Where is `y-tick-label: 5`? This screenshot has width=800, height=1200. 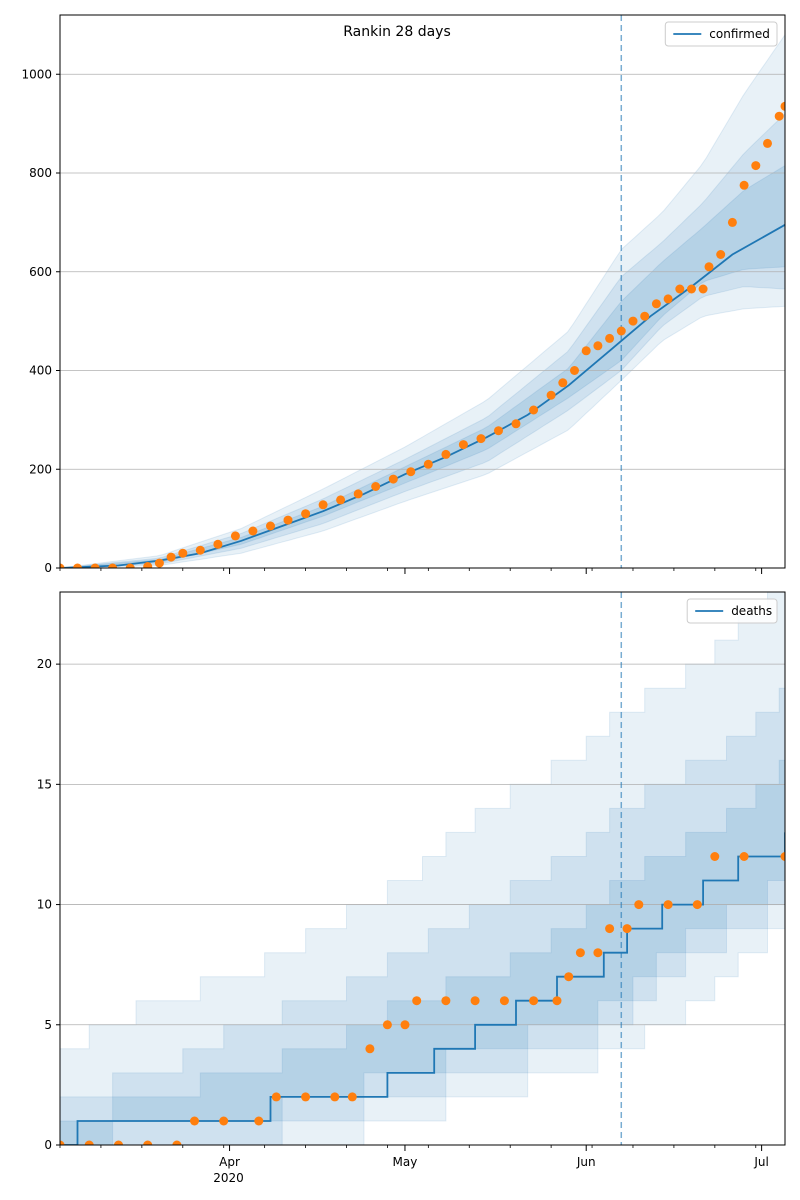 y-tick-label: 5 is located at coordinates (48, 1025).